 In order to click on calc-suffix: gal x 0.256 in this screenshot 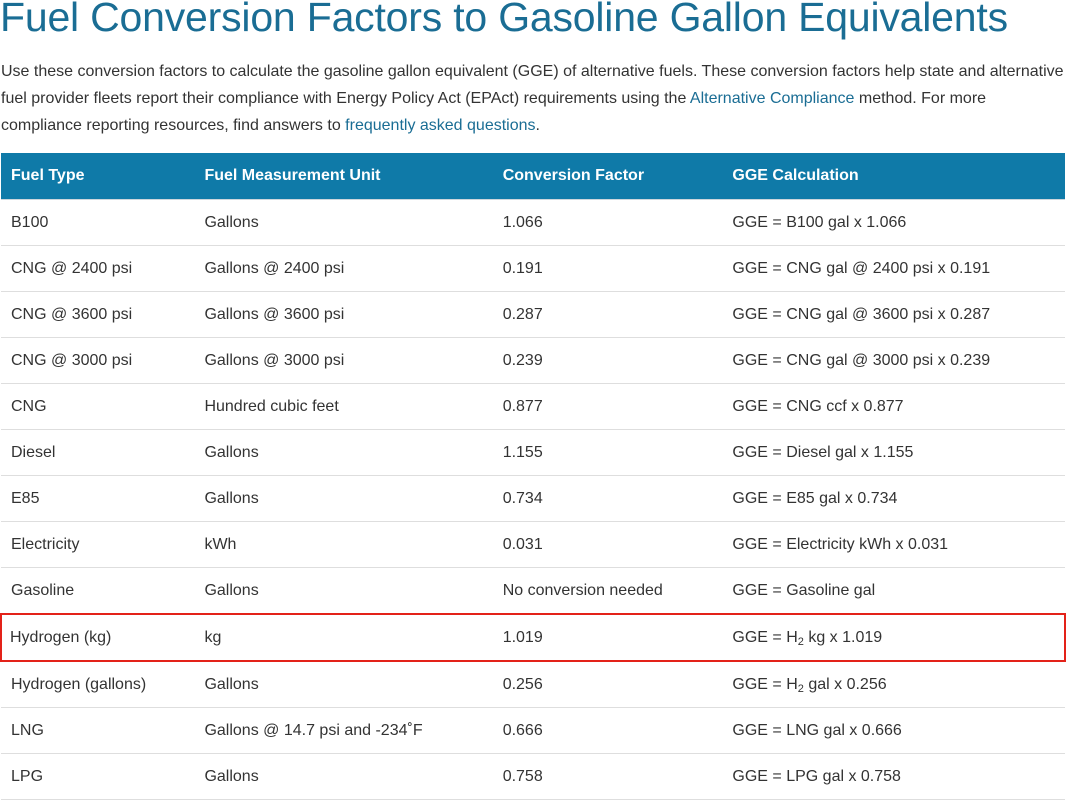, I will do `click(845, 684)`.